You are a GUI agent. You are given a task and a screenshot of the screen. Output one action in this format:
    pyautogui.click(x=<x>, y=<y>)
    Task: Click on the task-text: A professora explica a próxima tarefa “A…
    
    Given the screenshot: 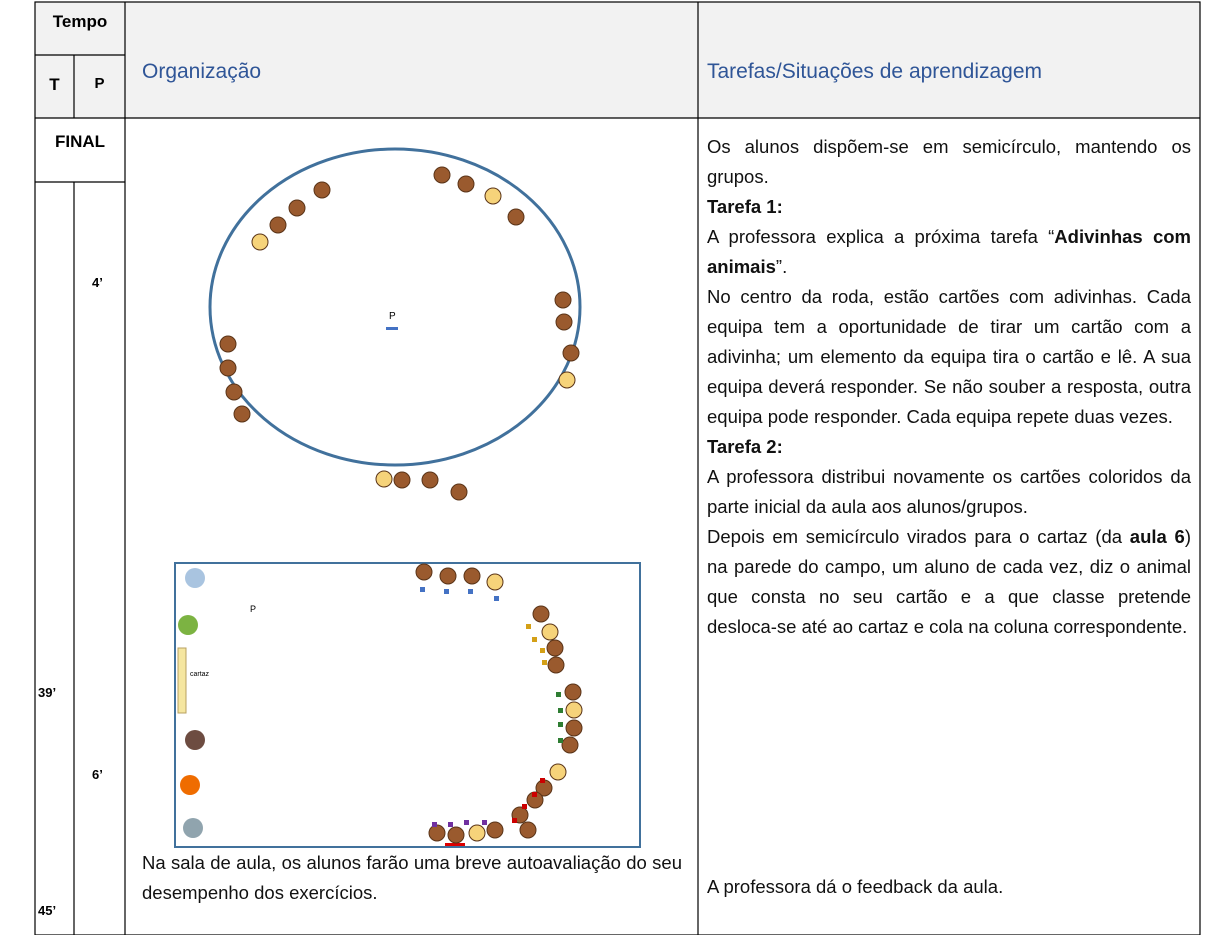 What is the action you would take?
    pyautogui.click(x=949, y=252)
    